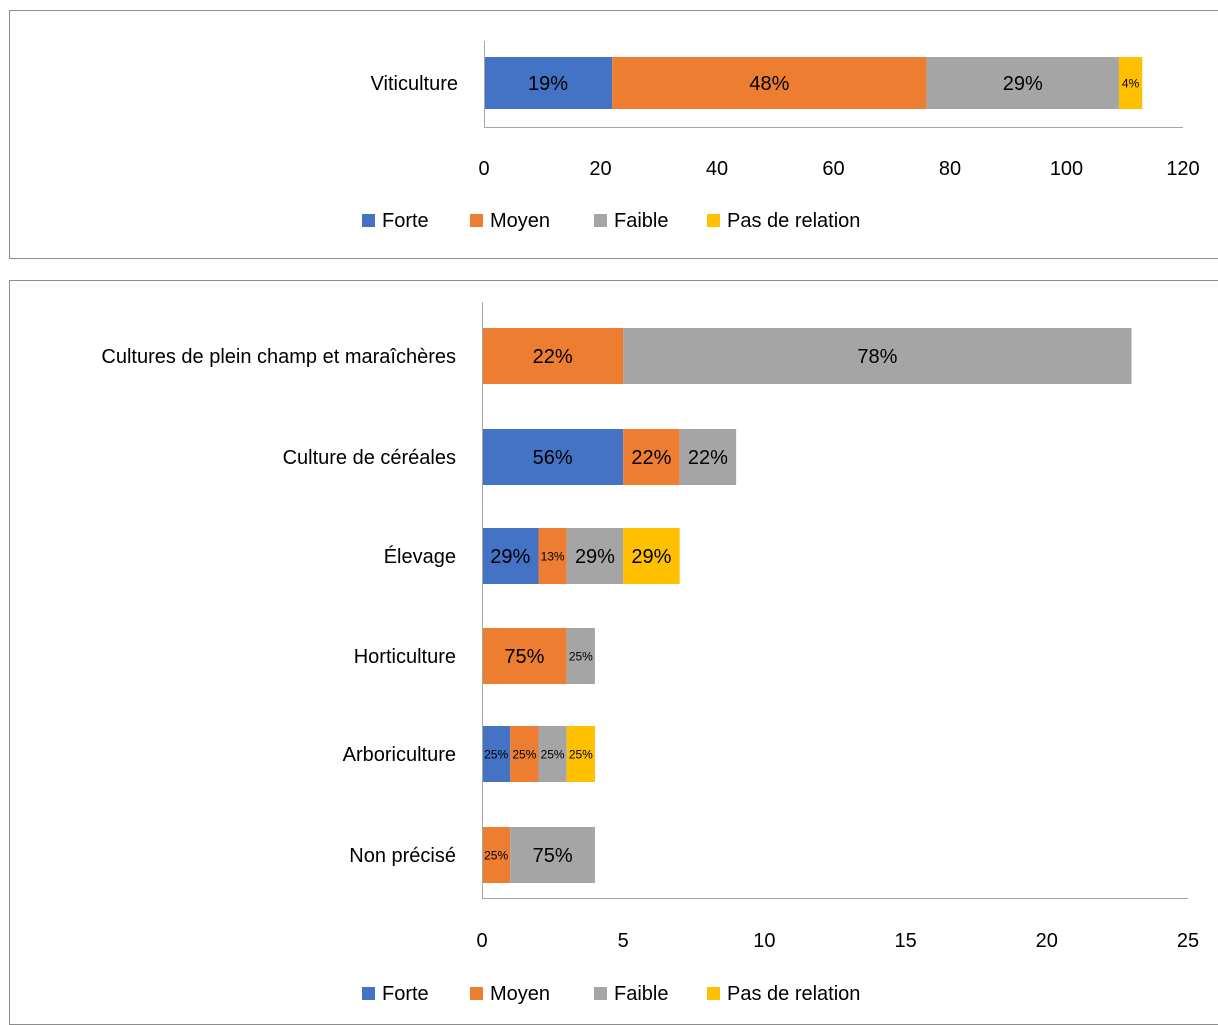 The image size is (1218, 1025). I want to click on chart2-data-label-cultures-de-plein-champ-et-maraicheres-faible: 78%, so click(877, 357).